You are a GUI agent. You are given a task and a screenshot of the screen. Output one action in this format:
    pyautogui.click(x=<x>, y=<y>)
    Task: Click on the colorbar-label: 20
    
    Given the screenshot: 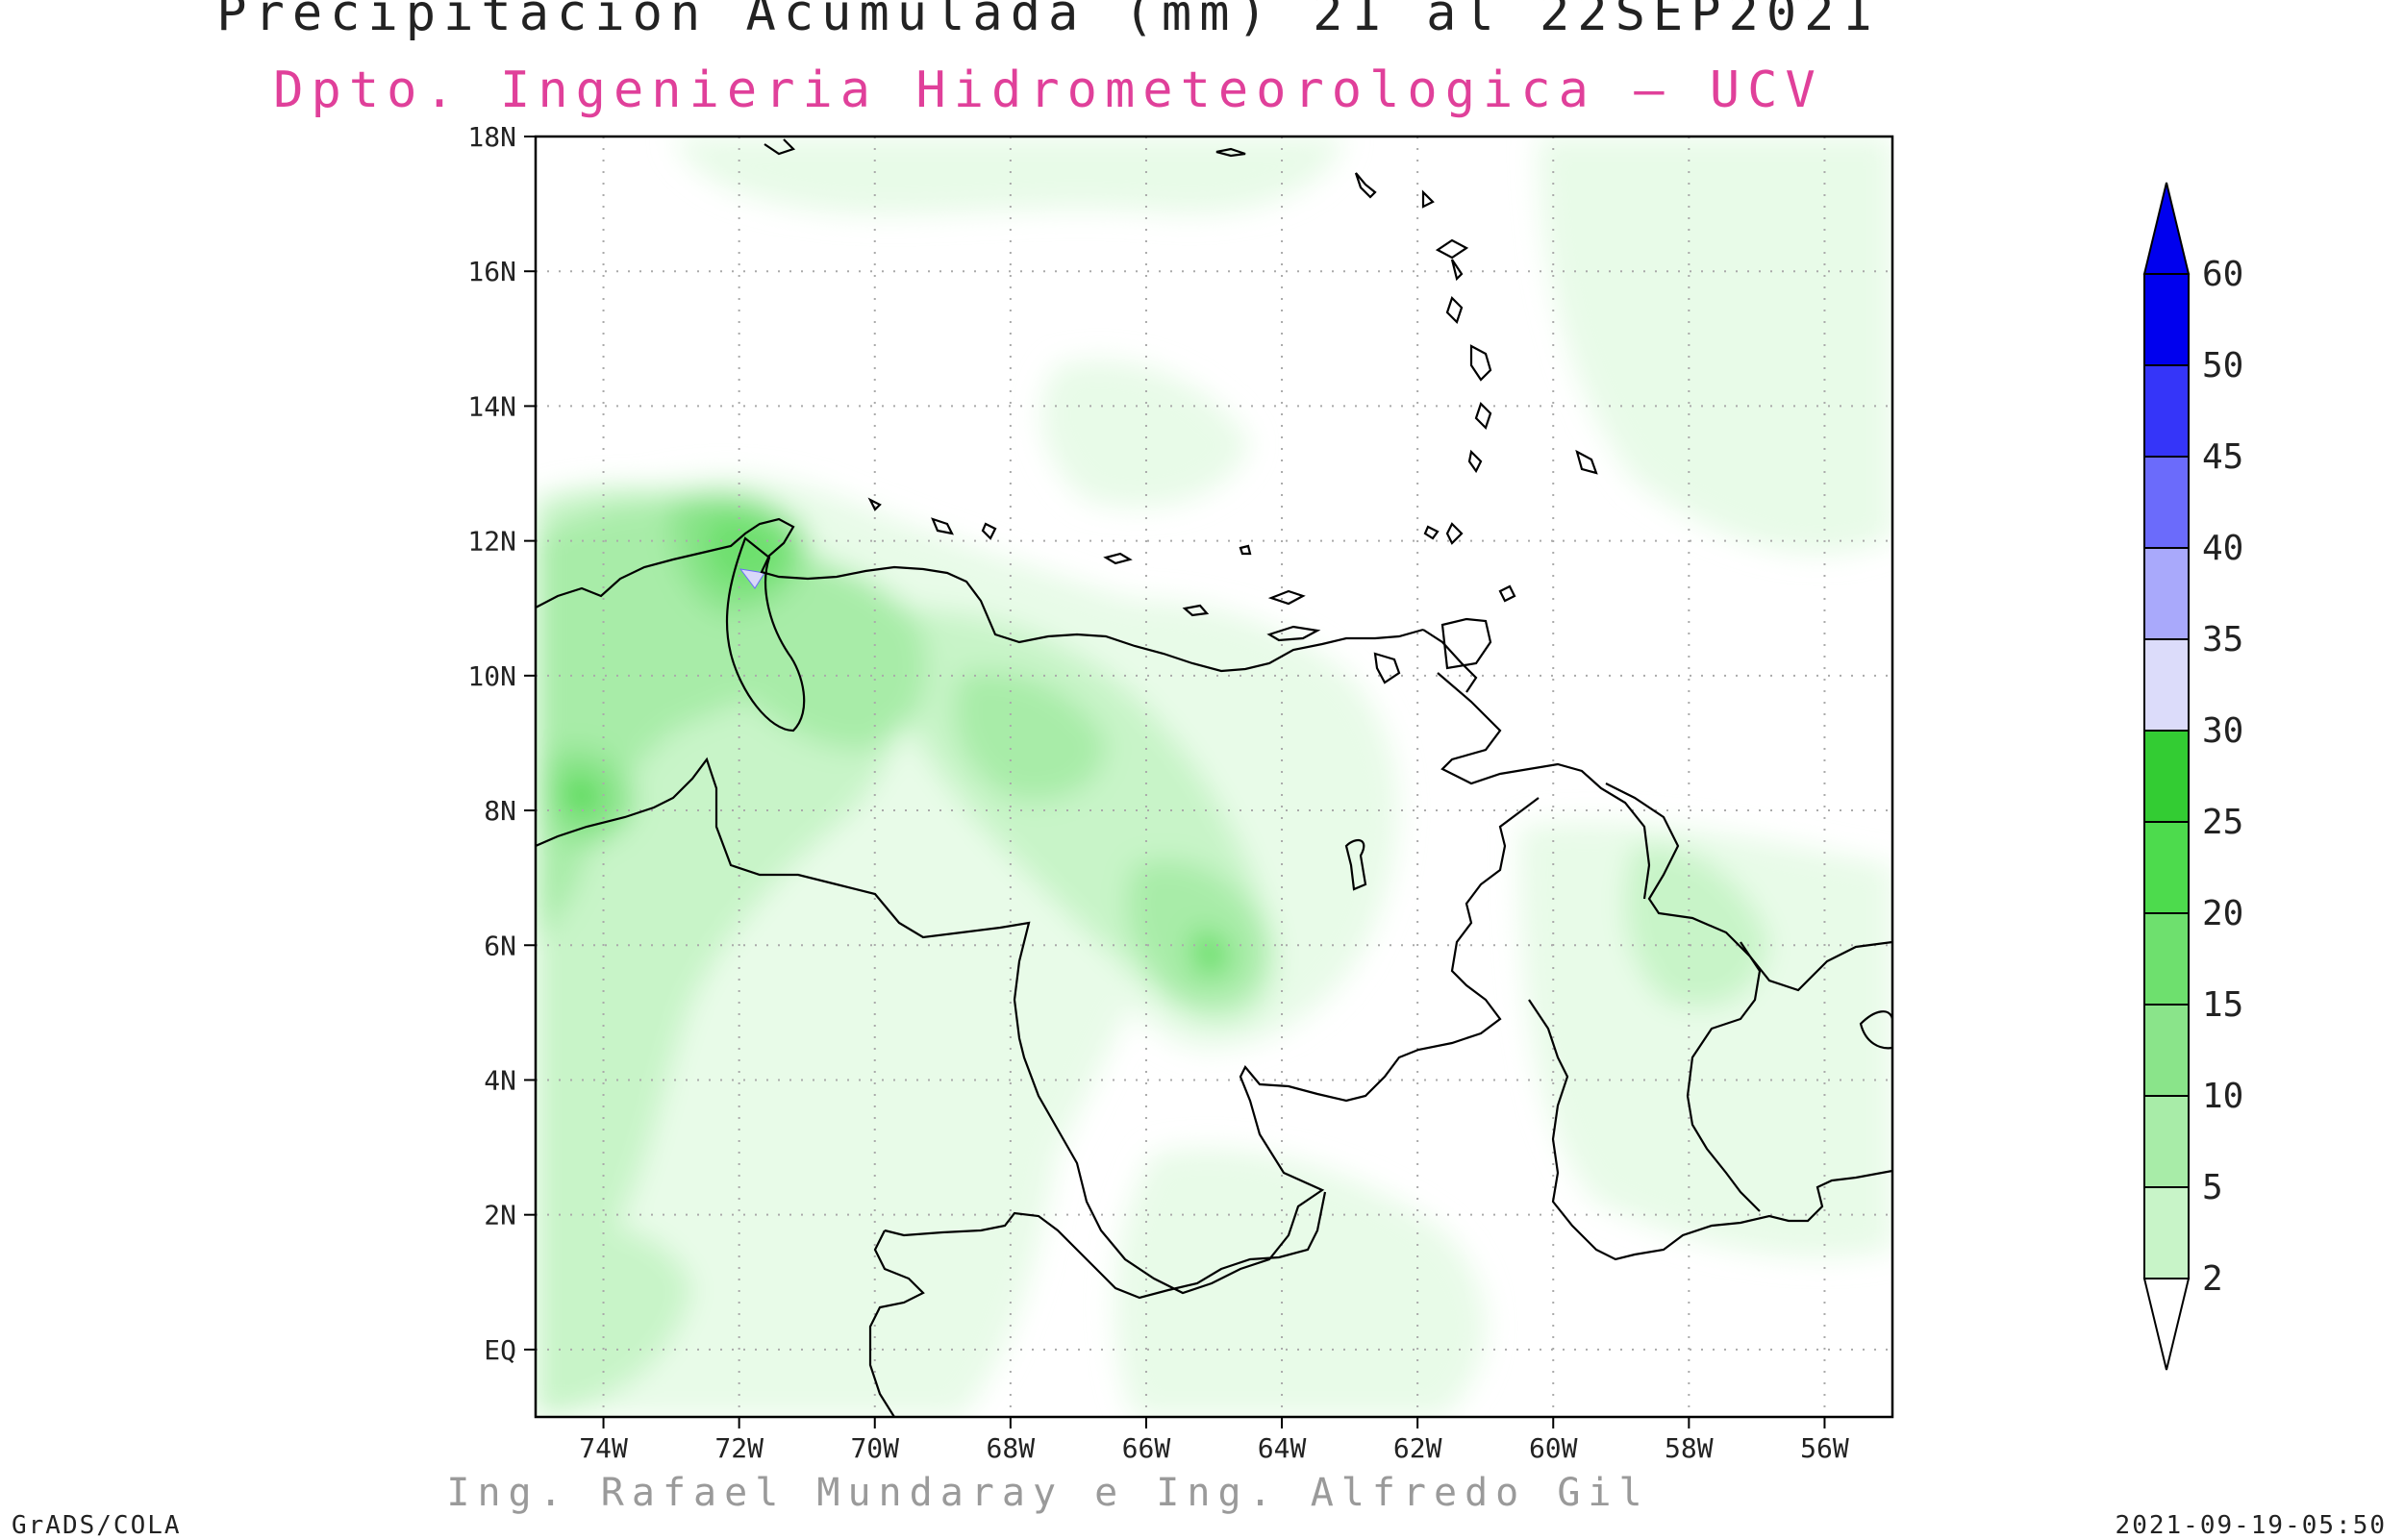 What is the action you would take?
    pyautogui.click(x=2222, y=913)
    